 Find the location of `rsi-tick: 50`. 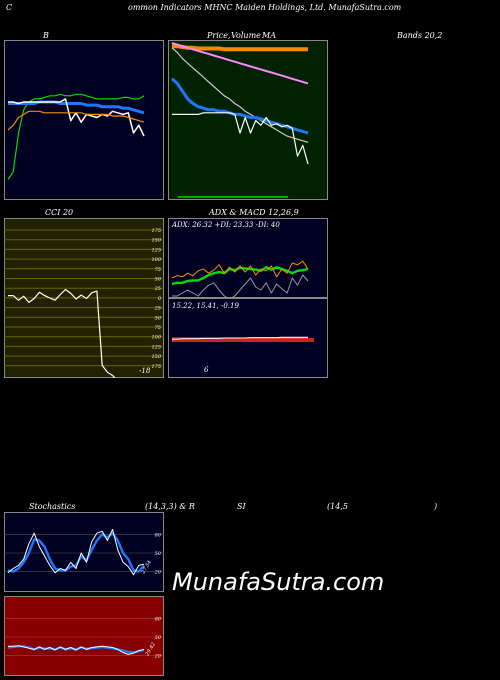

rsi-tick: 50 is located at coordinates (158, 638).